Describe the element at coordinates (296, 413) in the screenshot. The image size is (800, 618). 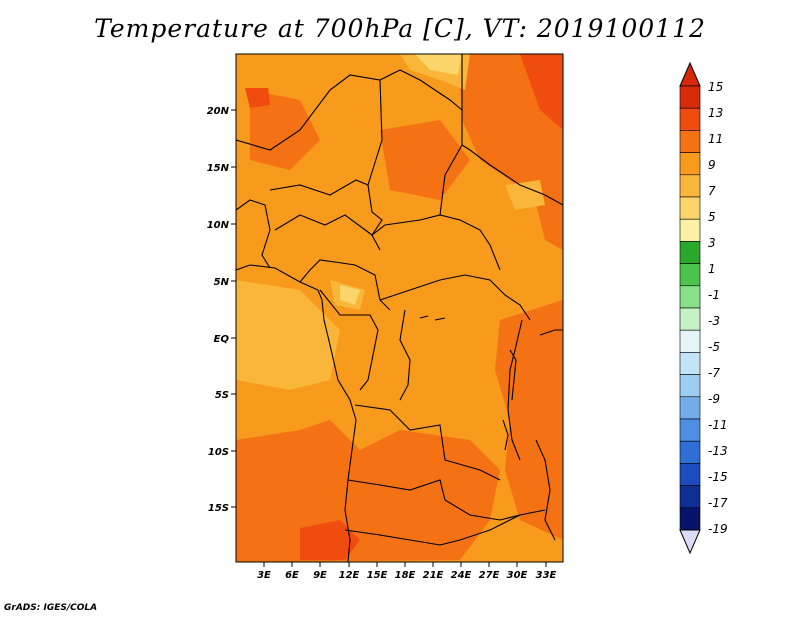
I see `coastline` at that location.